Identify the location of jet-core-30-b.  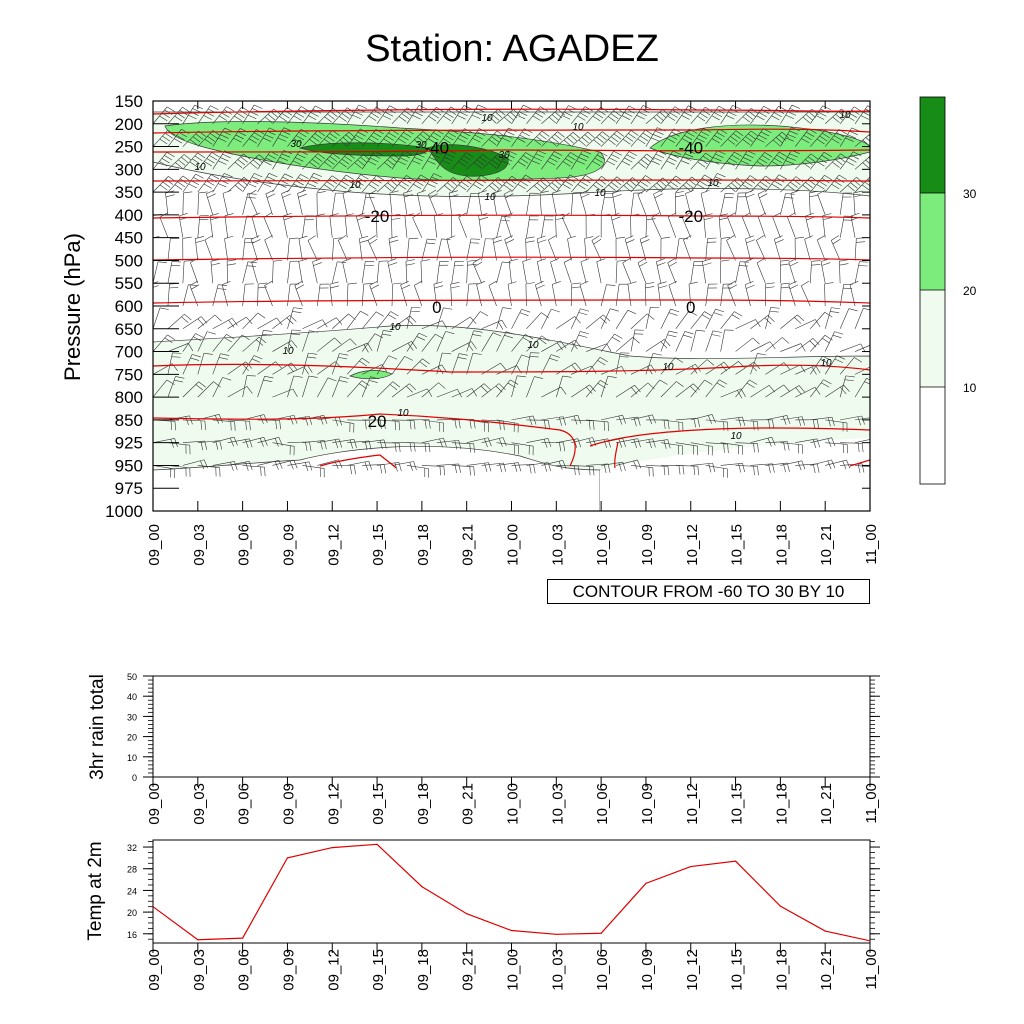
(468, 160).